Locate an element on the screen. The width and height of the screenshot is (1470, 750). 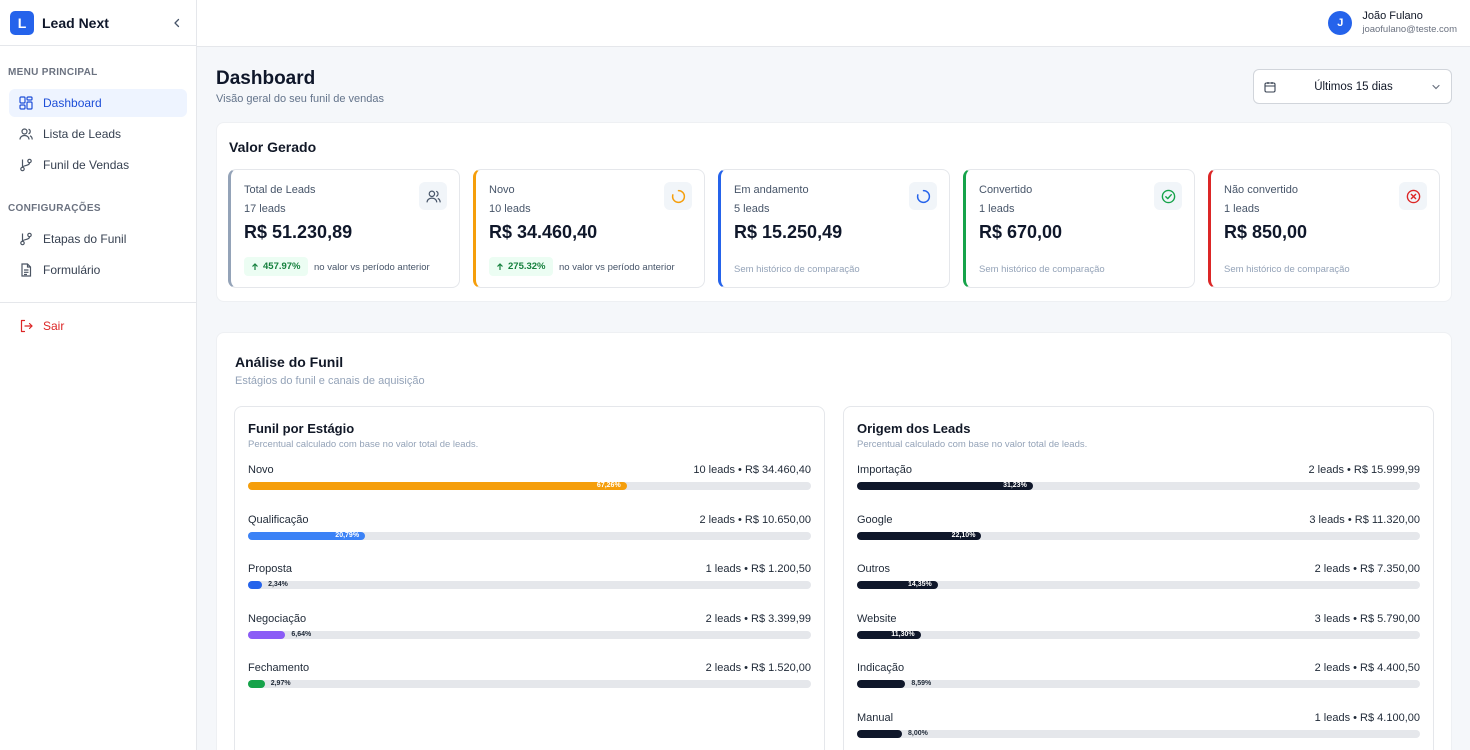
kpi-value: R$ 15.250,49 is located at coordinates (788, 232).